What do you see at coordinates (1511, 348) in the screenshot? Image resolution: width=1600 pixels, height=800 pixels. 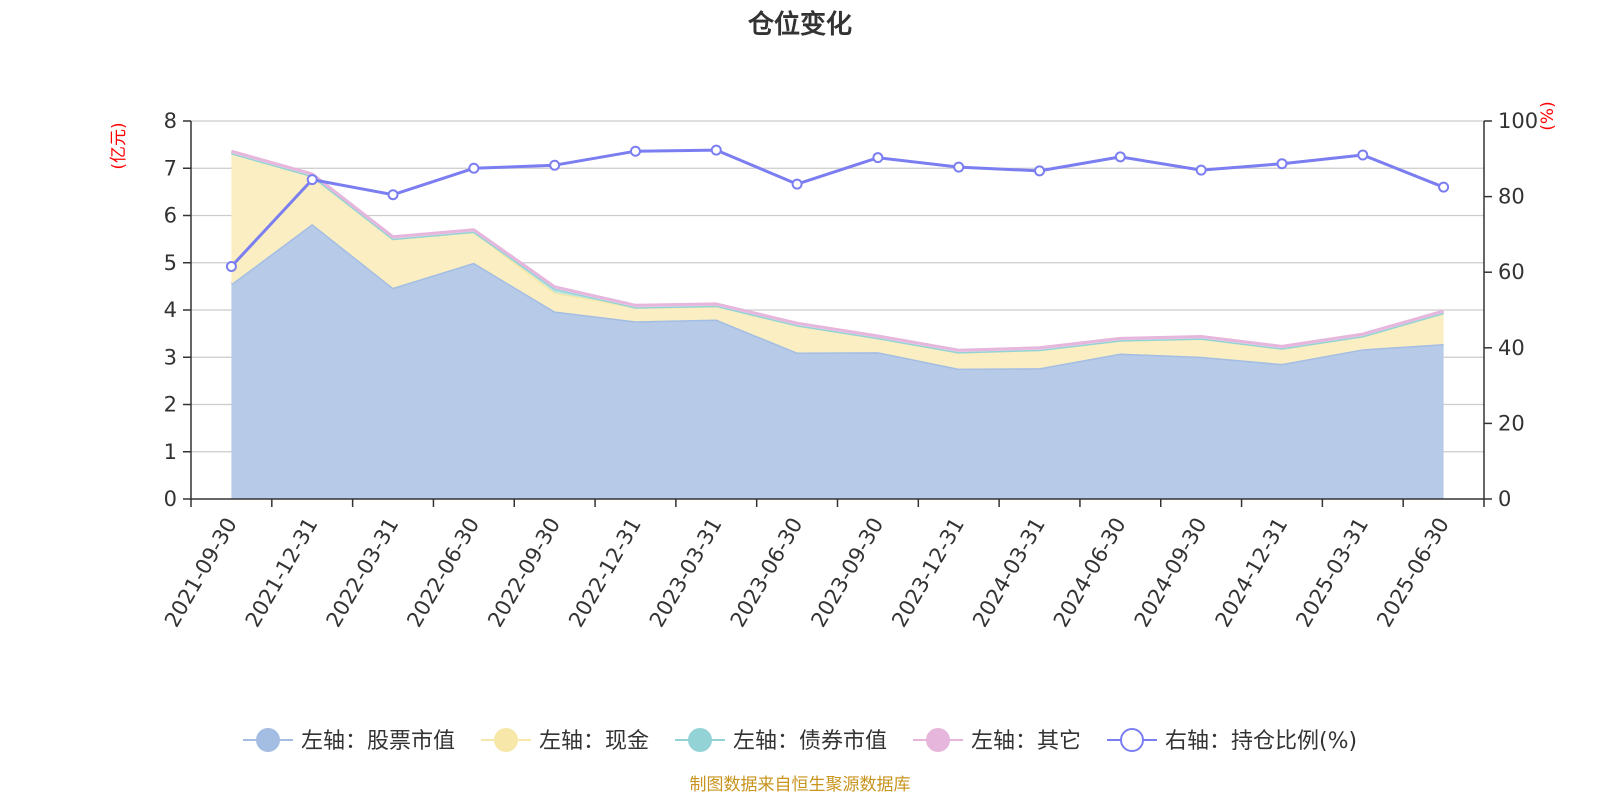 I see `right-tick-label: 40` at bounding box center [1511, 348].